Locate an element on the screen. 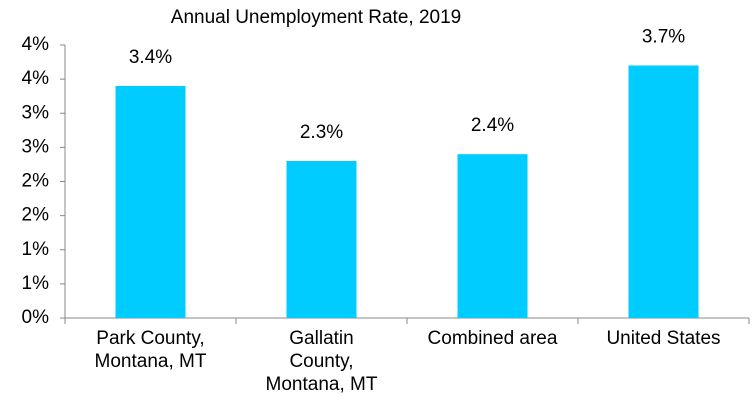 This screenshot has width=754, height=410. data-label: 2.4% is located at coordinates (492, 125).